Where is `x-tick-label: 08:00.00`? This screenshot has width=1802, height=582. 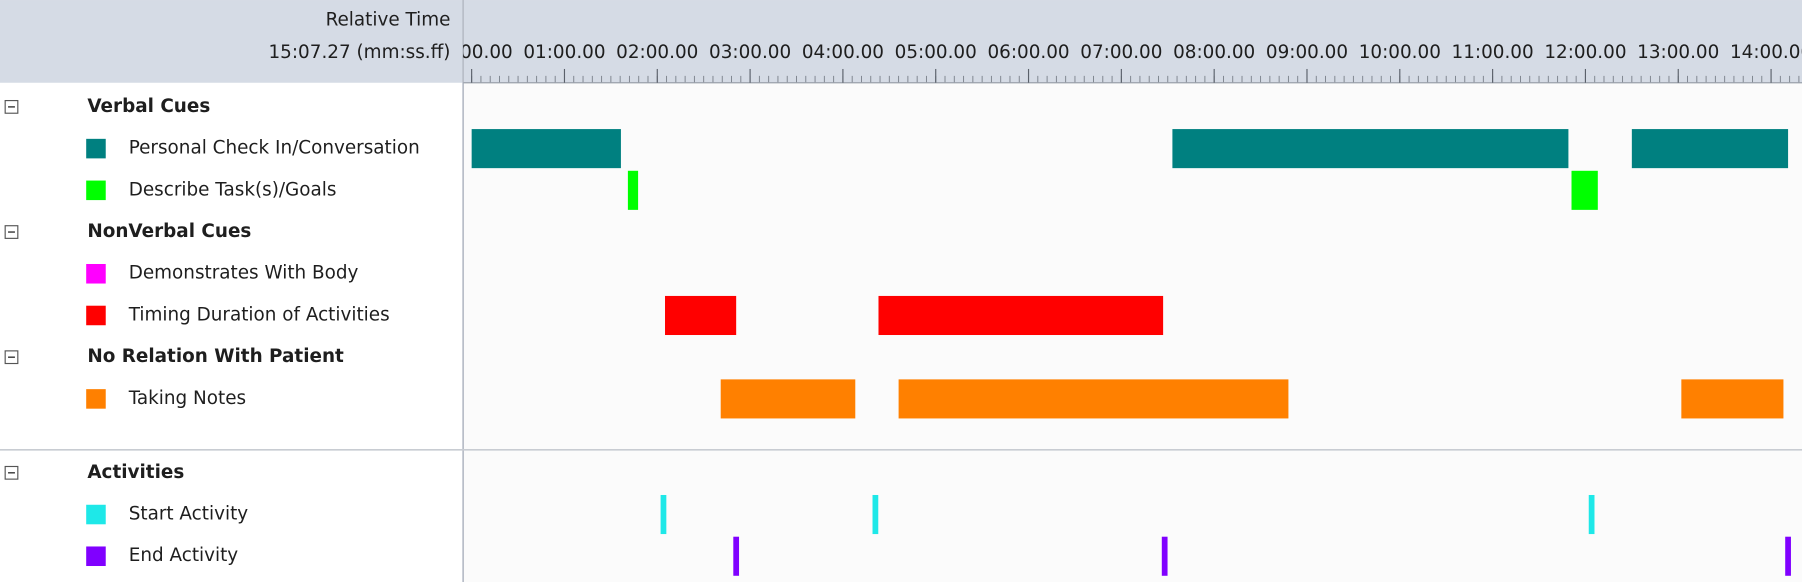 x-tick-label: 08:00.00 is located at coordinates (1214, 52).